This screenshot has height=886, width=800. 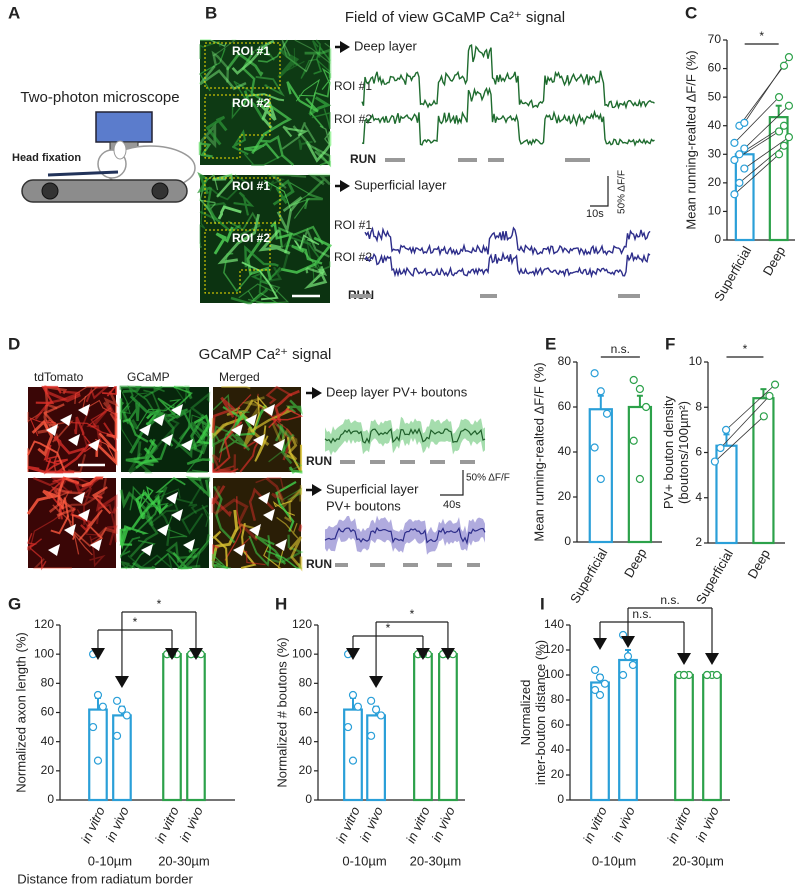 I want to click on y-tick-label: 10, so click(x=715, y=211).